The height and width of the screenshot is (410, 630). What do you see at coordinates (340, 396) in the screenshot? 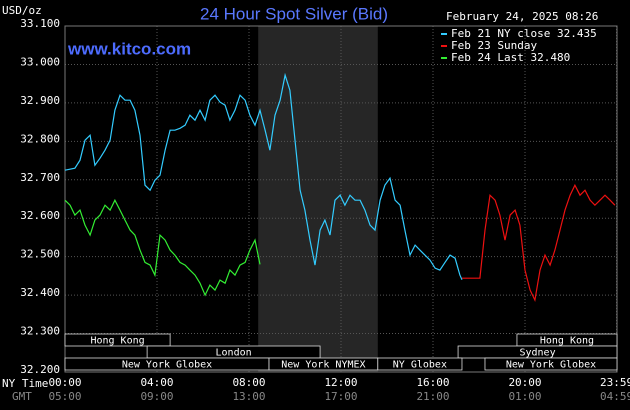
I see `gmt-tick-label: 17:00` at bounding box center [340, 396].